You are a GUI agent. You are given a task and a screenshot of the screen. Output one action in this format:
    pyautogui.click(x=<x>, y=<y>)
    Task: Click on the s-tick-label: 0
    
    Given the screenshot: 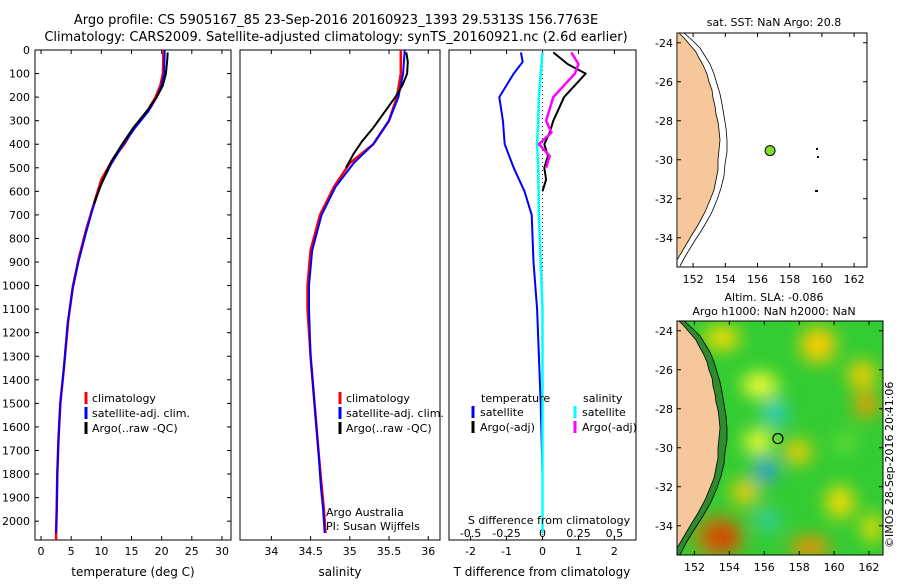 What is the action you would take?
    pyautogui.click(x=542, y=533)
    